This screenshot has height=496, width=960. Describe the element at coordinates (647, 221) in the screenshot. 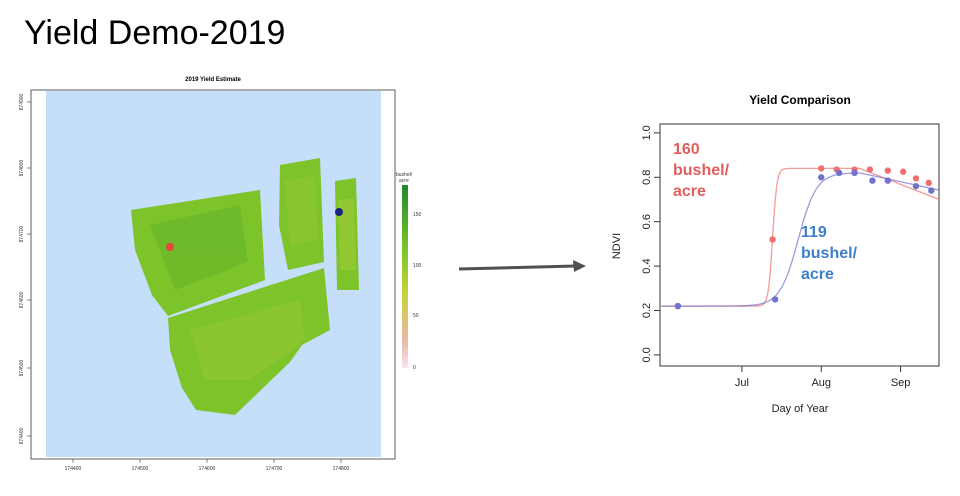

I see `y-tick-label: 0.6` at that location.